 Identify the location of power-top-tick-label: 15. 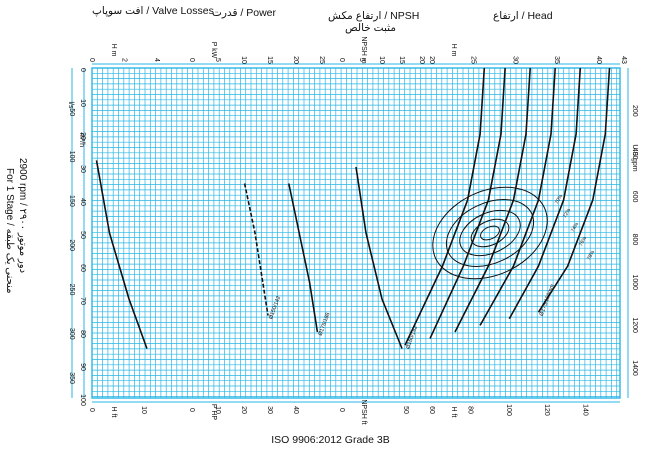
(269, 60).